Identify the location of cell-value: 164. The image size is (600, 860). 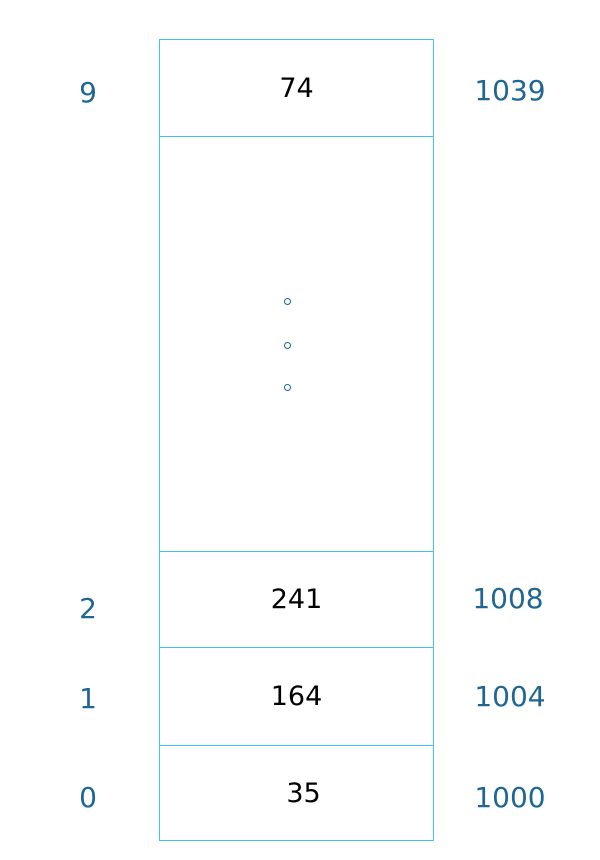
(296, 696).